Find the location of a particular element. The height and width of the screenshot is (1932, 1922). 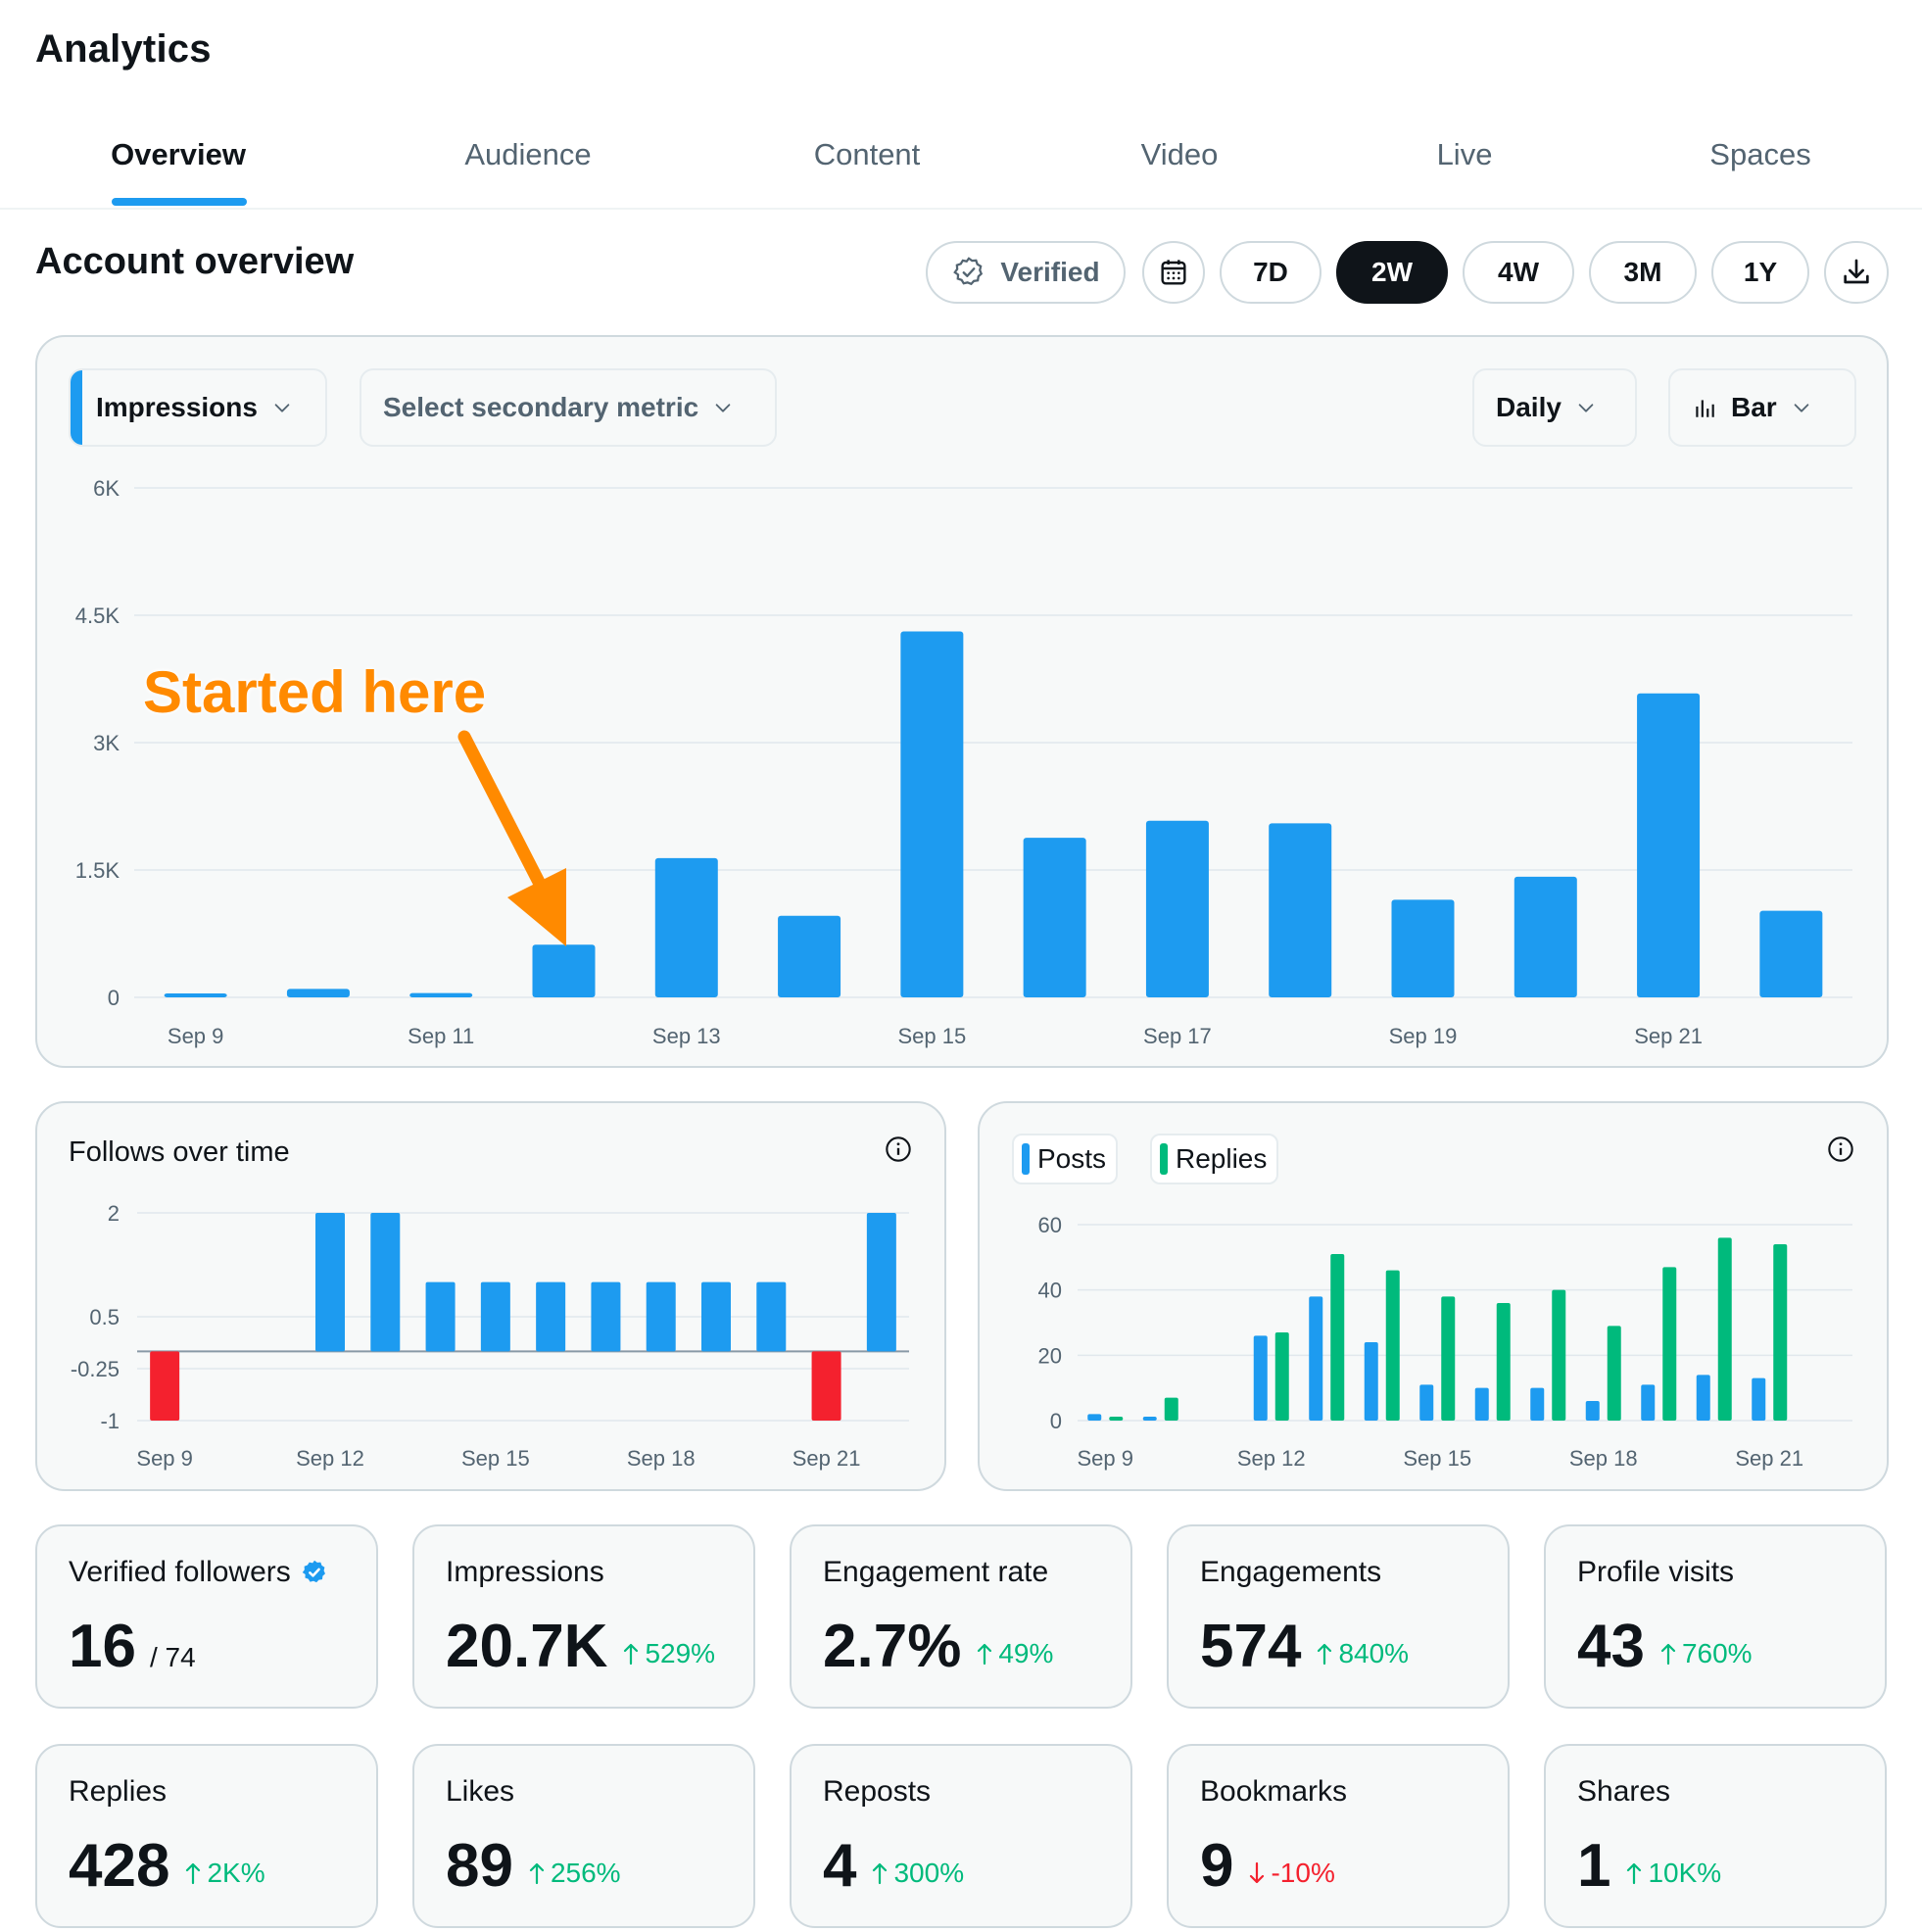

tab-live: Live is located at coordinates (1464, 154).